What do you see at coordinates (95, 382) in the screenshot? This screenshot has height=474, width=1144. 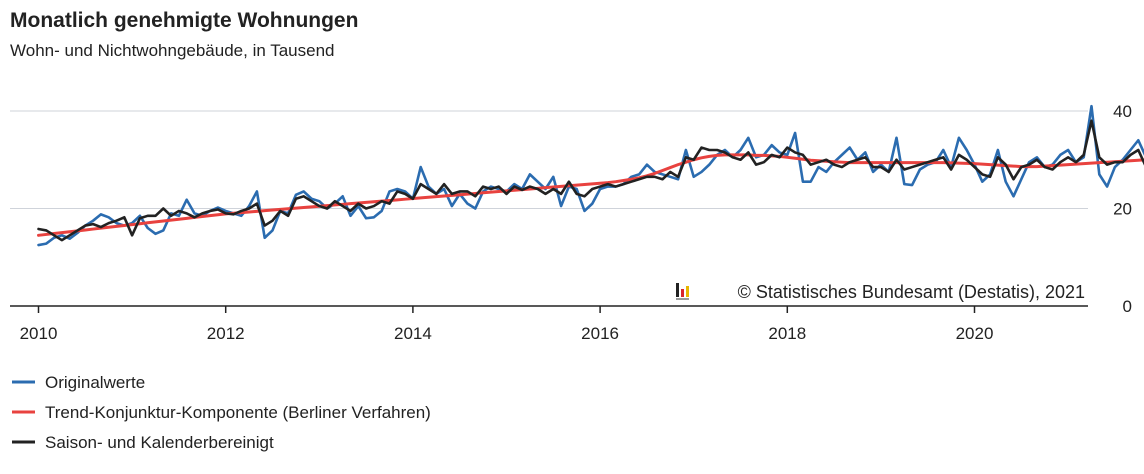 I see `legend-label: Originalwerte` at bounding box center [95, 382].